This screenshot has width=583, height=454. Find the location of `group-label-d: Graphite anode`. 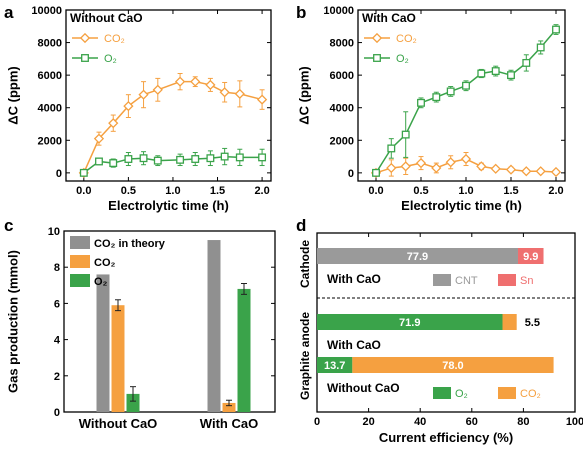

group-label-d: Graphite anode is located at coordinates (305, 356).